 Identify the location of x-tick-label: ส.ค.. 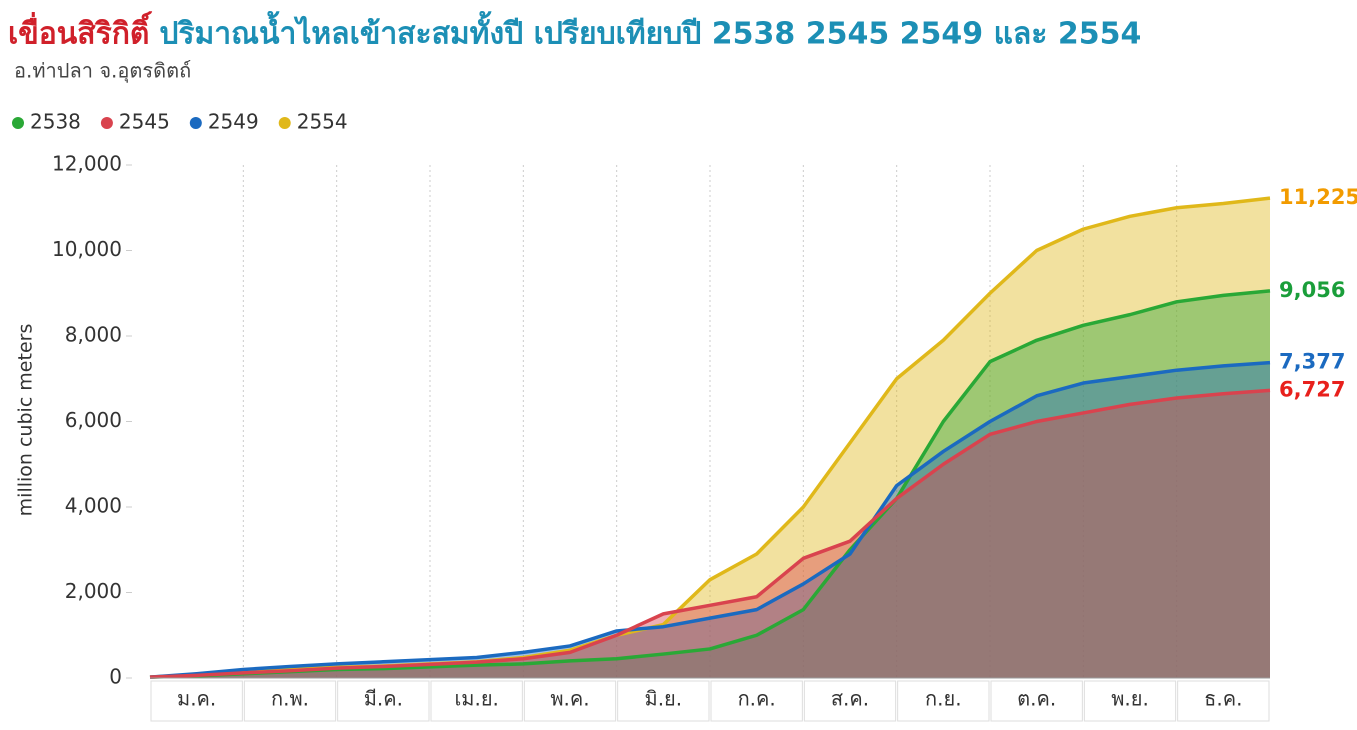
(850, 699).